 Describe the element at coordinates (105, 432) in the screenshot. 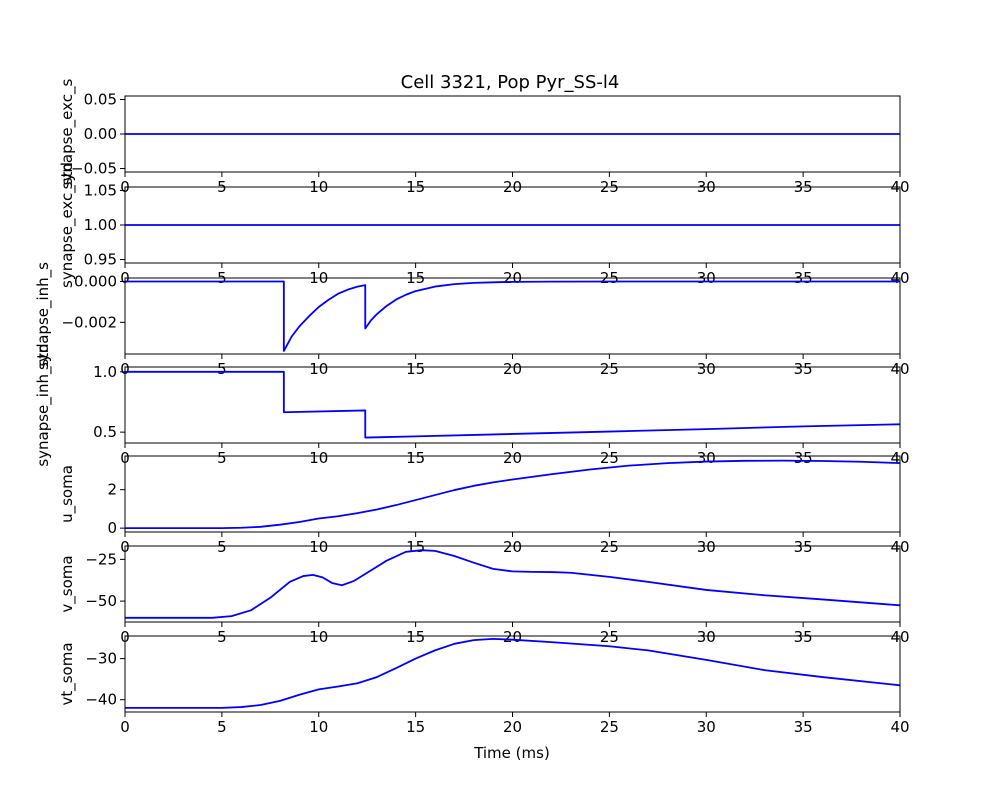

I see `y-tick-label: 0.5` at that location.